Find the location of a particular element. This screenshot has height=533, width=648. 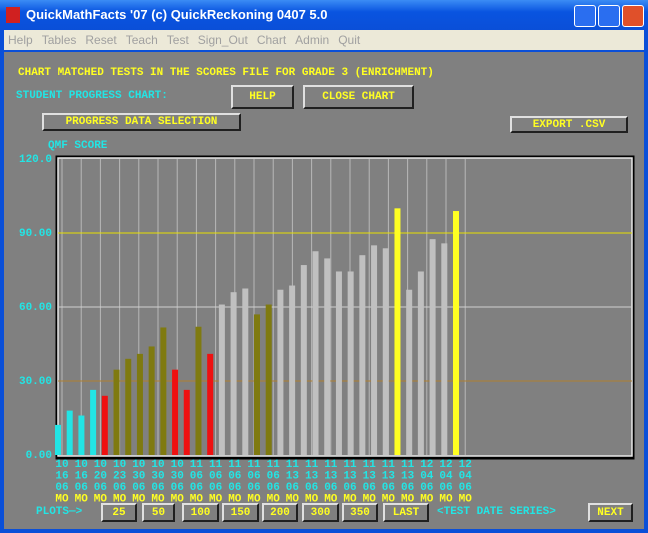

y-tick-label: 60.00 is located at coordinates (35, 308).